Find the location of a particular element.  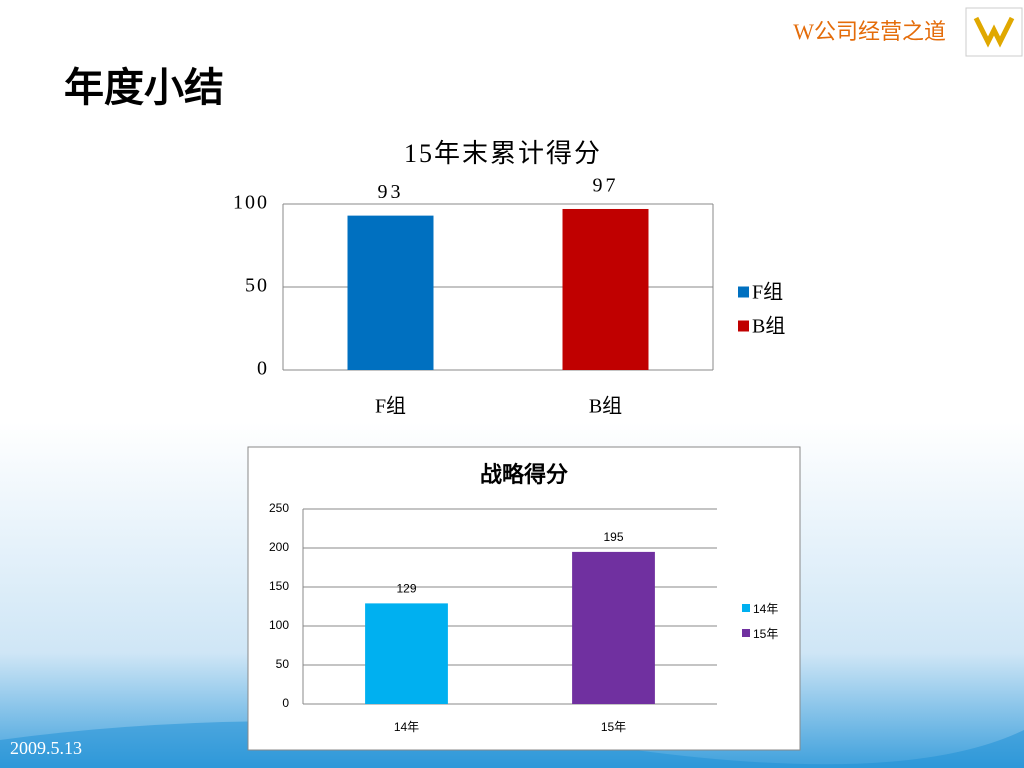

legend-label: B组 is located at coordinates (768, 326).